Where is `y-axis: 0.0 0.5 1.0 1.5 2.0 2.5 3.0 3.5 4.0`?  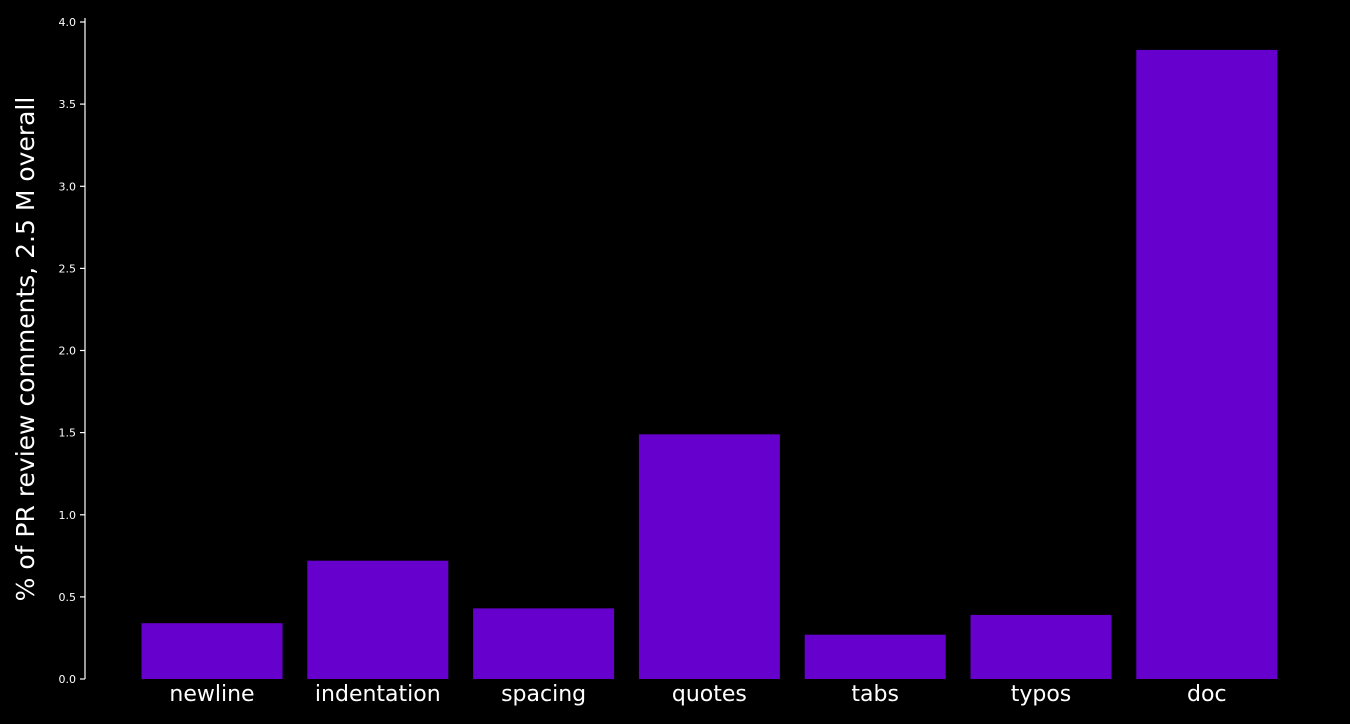 y-axis: 0.0 0.5 1.0 1.5 2.0 2.5 3.0 3.5 4.0 is located at coordinates (72, 351).